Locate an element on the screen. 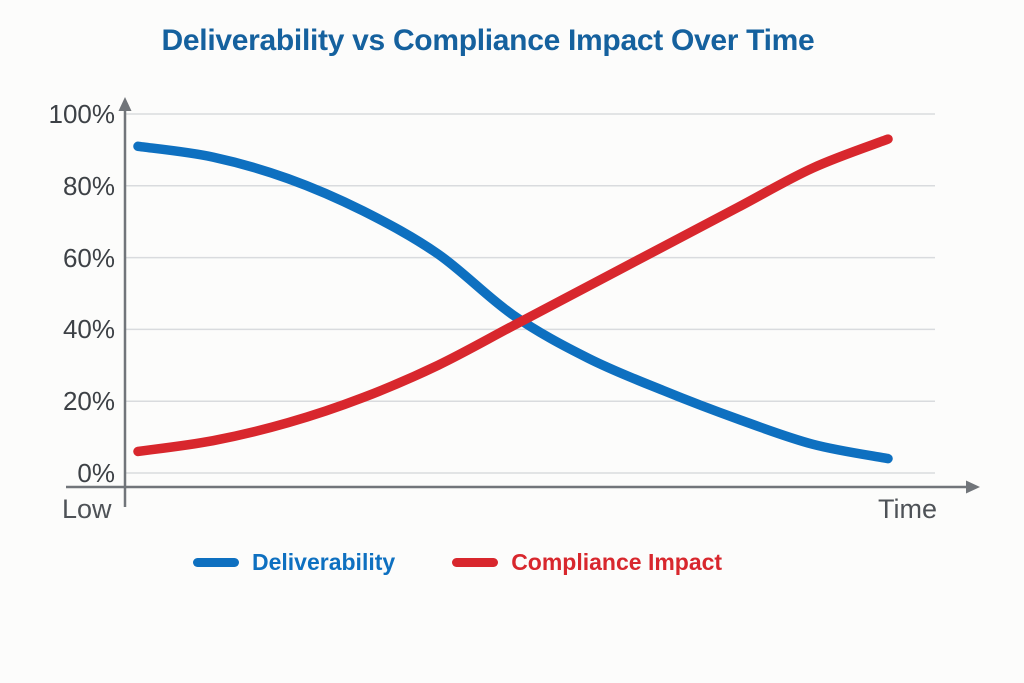 The width and height of the screenshot is (1024, 683). legend-item-deliverability: Deliverability is located at coordinates (294, 562).